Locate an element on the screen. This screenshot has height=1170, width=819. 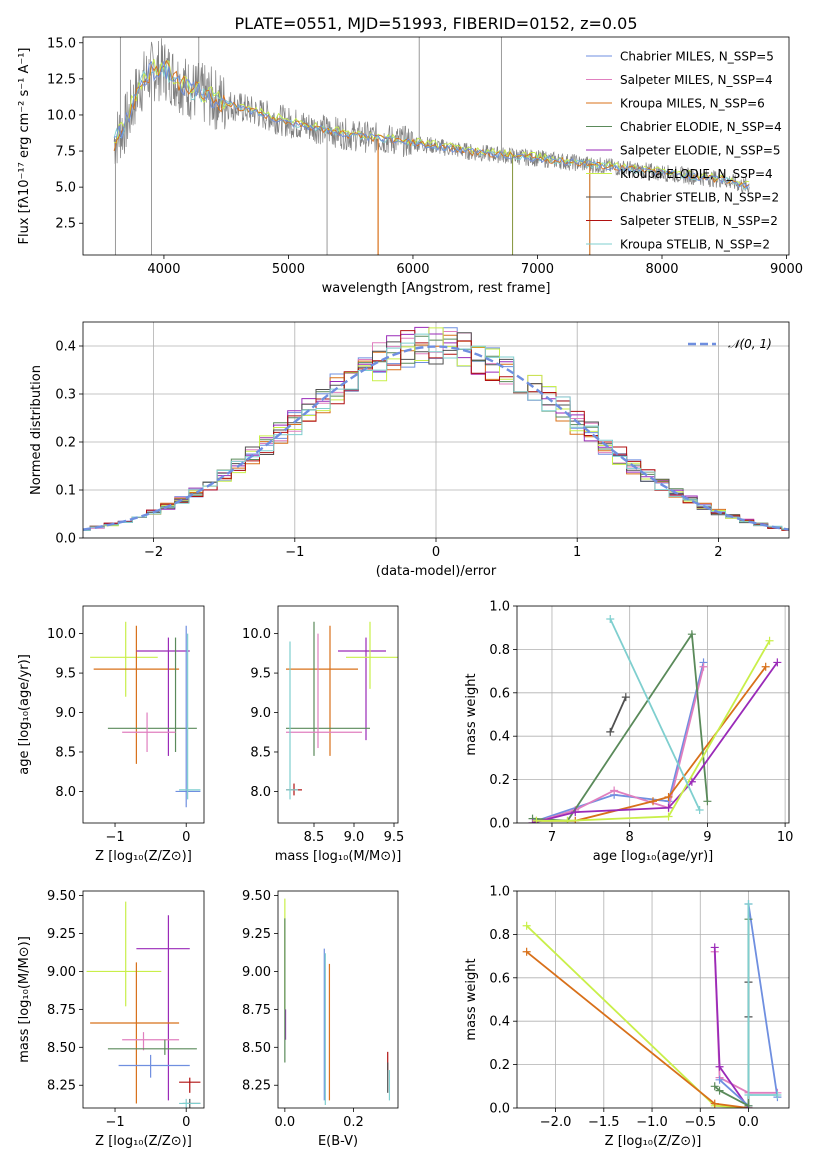
x-tick-label: 9.0 is located at coordinates (354, 837).